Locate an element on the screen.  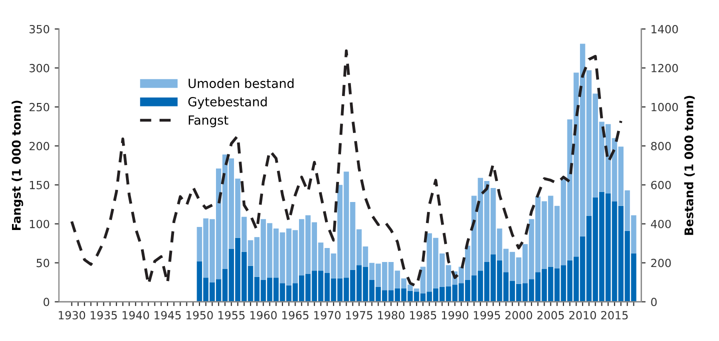
y-tick-label: 0 is located at coordinates (47, 302).